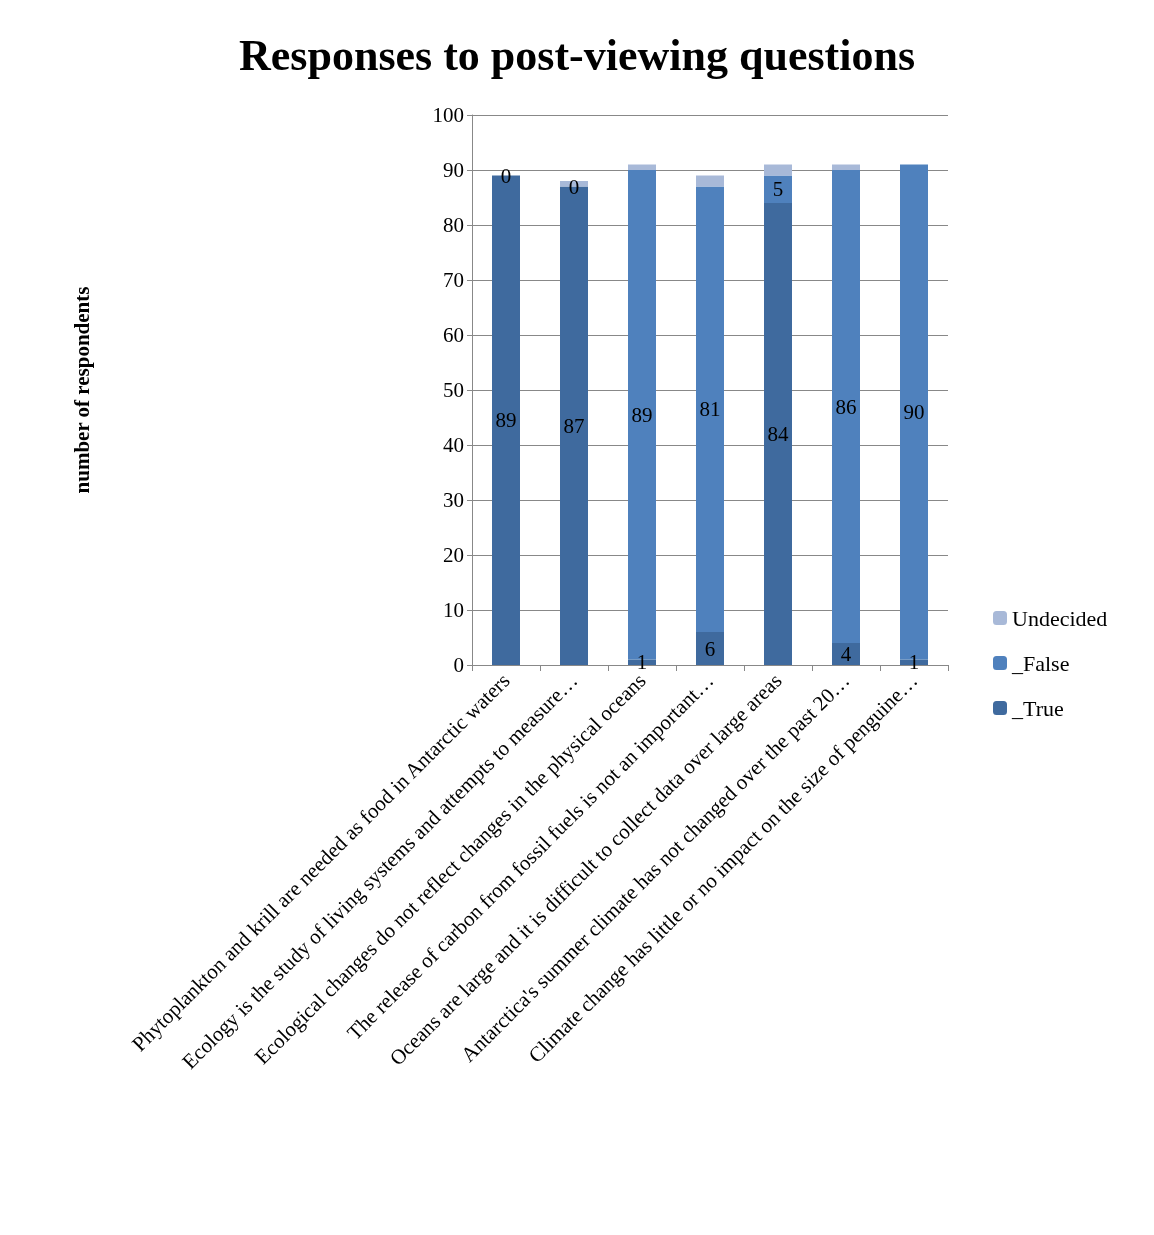  What do you see at coordinates (453, 555) in the screenshot?
I see `y-tick-label: 20` at bounding box center [453, 555].